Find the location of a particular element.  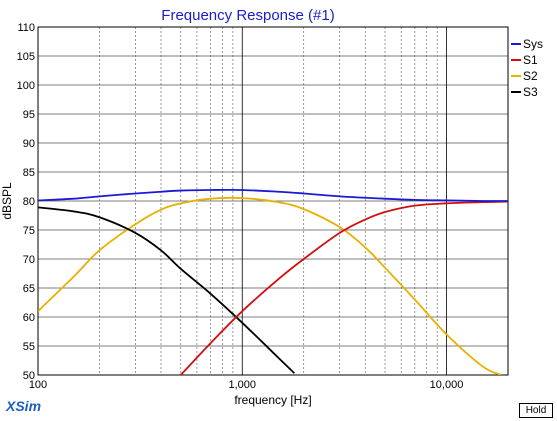

y-tick-label: 90 is located at coordinates (29, 144).